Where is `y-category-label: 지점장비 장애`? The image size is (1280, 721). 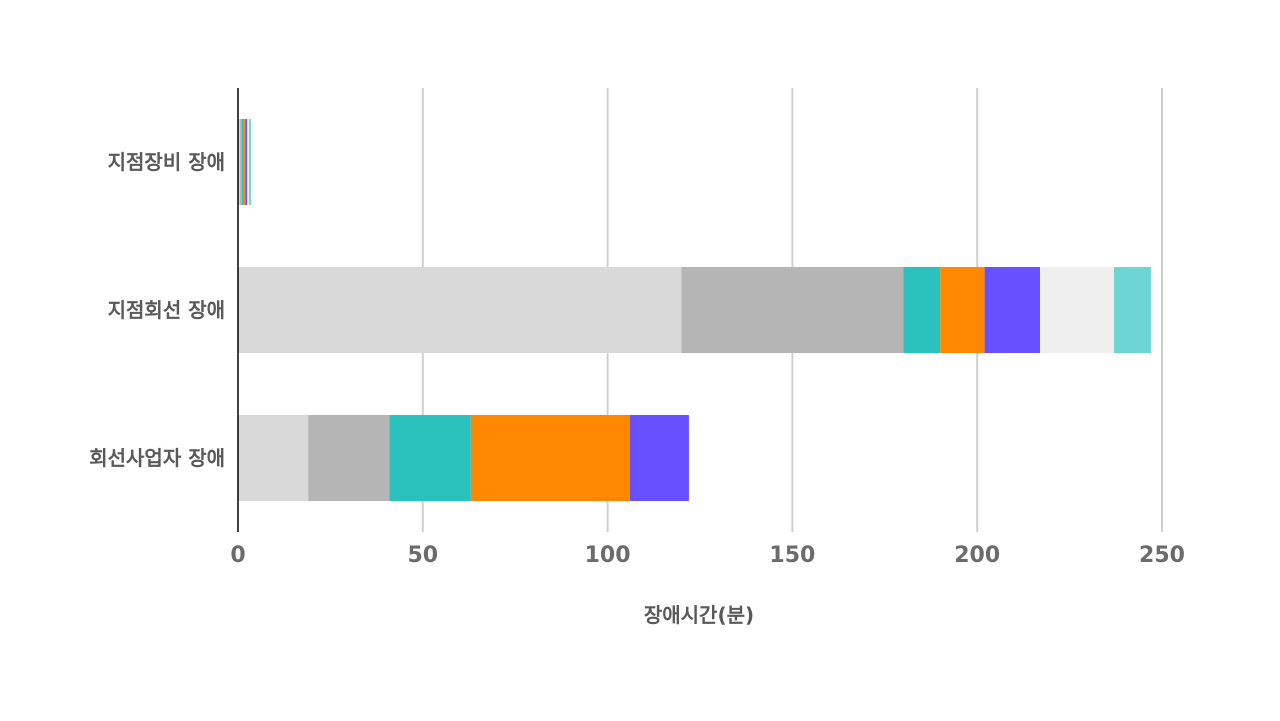 y-category-label: 지점장비 장애 is located at coordinates (166, 162).